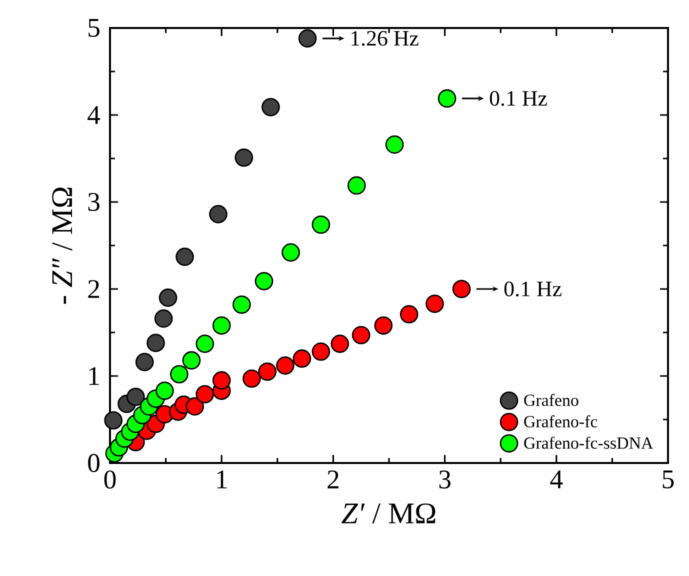 The width and height of the screenshot is (689, 576). What do you see at coordinates (94, 202) in the screenshot?
I see `y-tick-label: 3` at bounding box center [94, 202].